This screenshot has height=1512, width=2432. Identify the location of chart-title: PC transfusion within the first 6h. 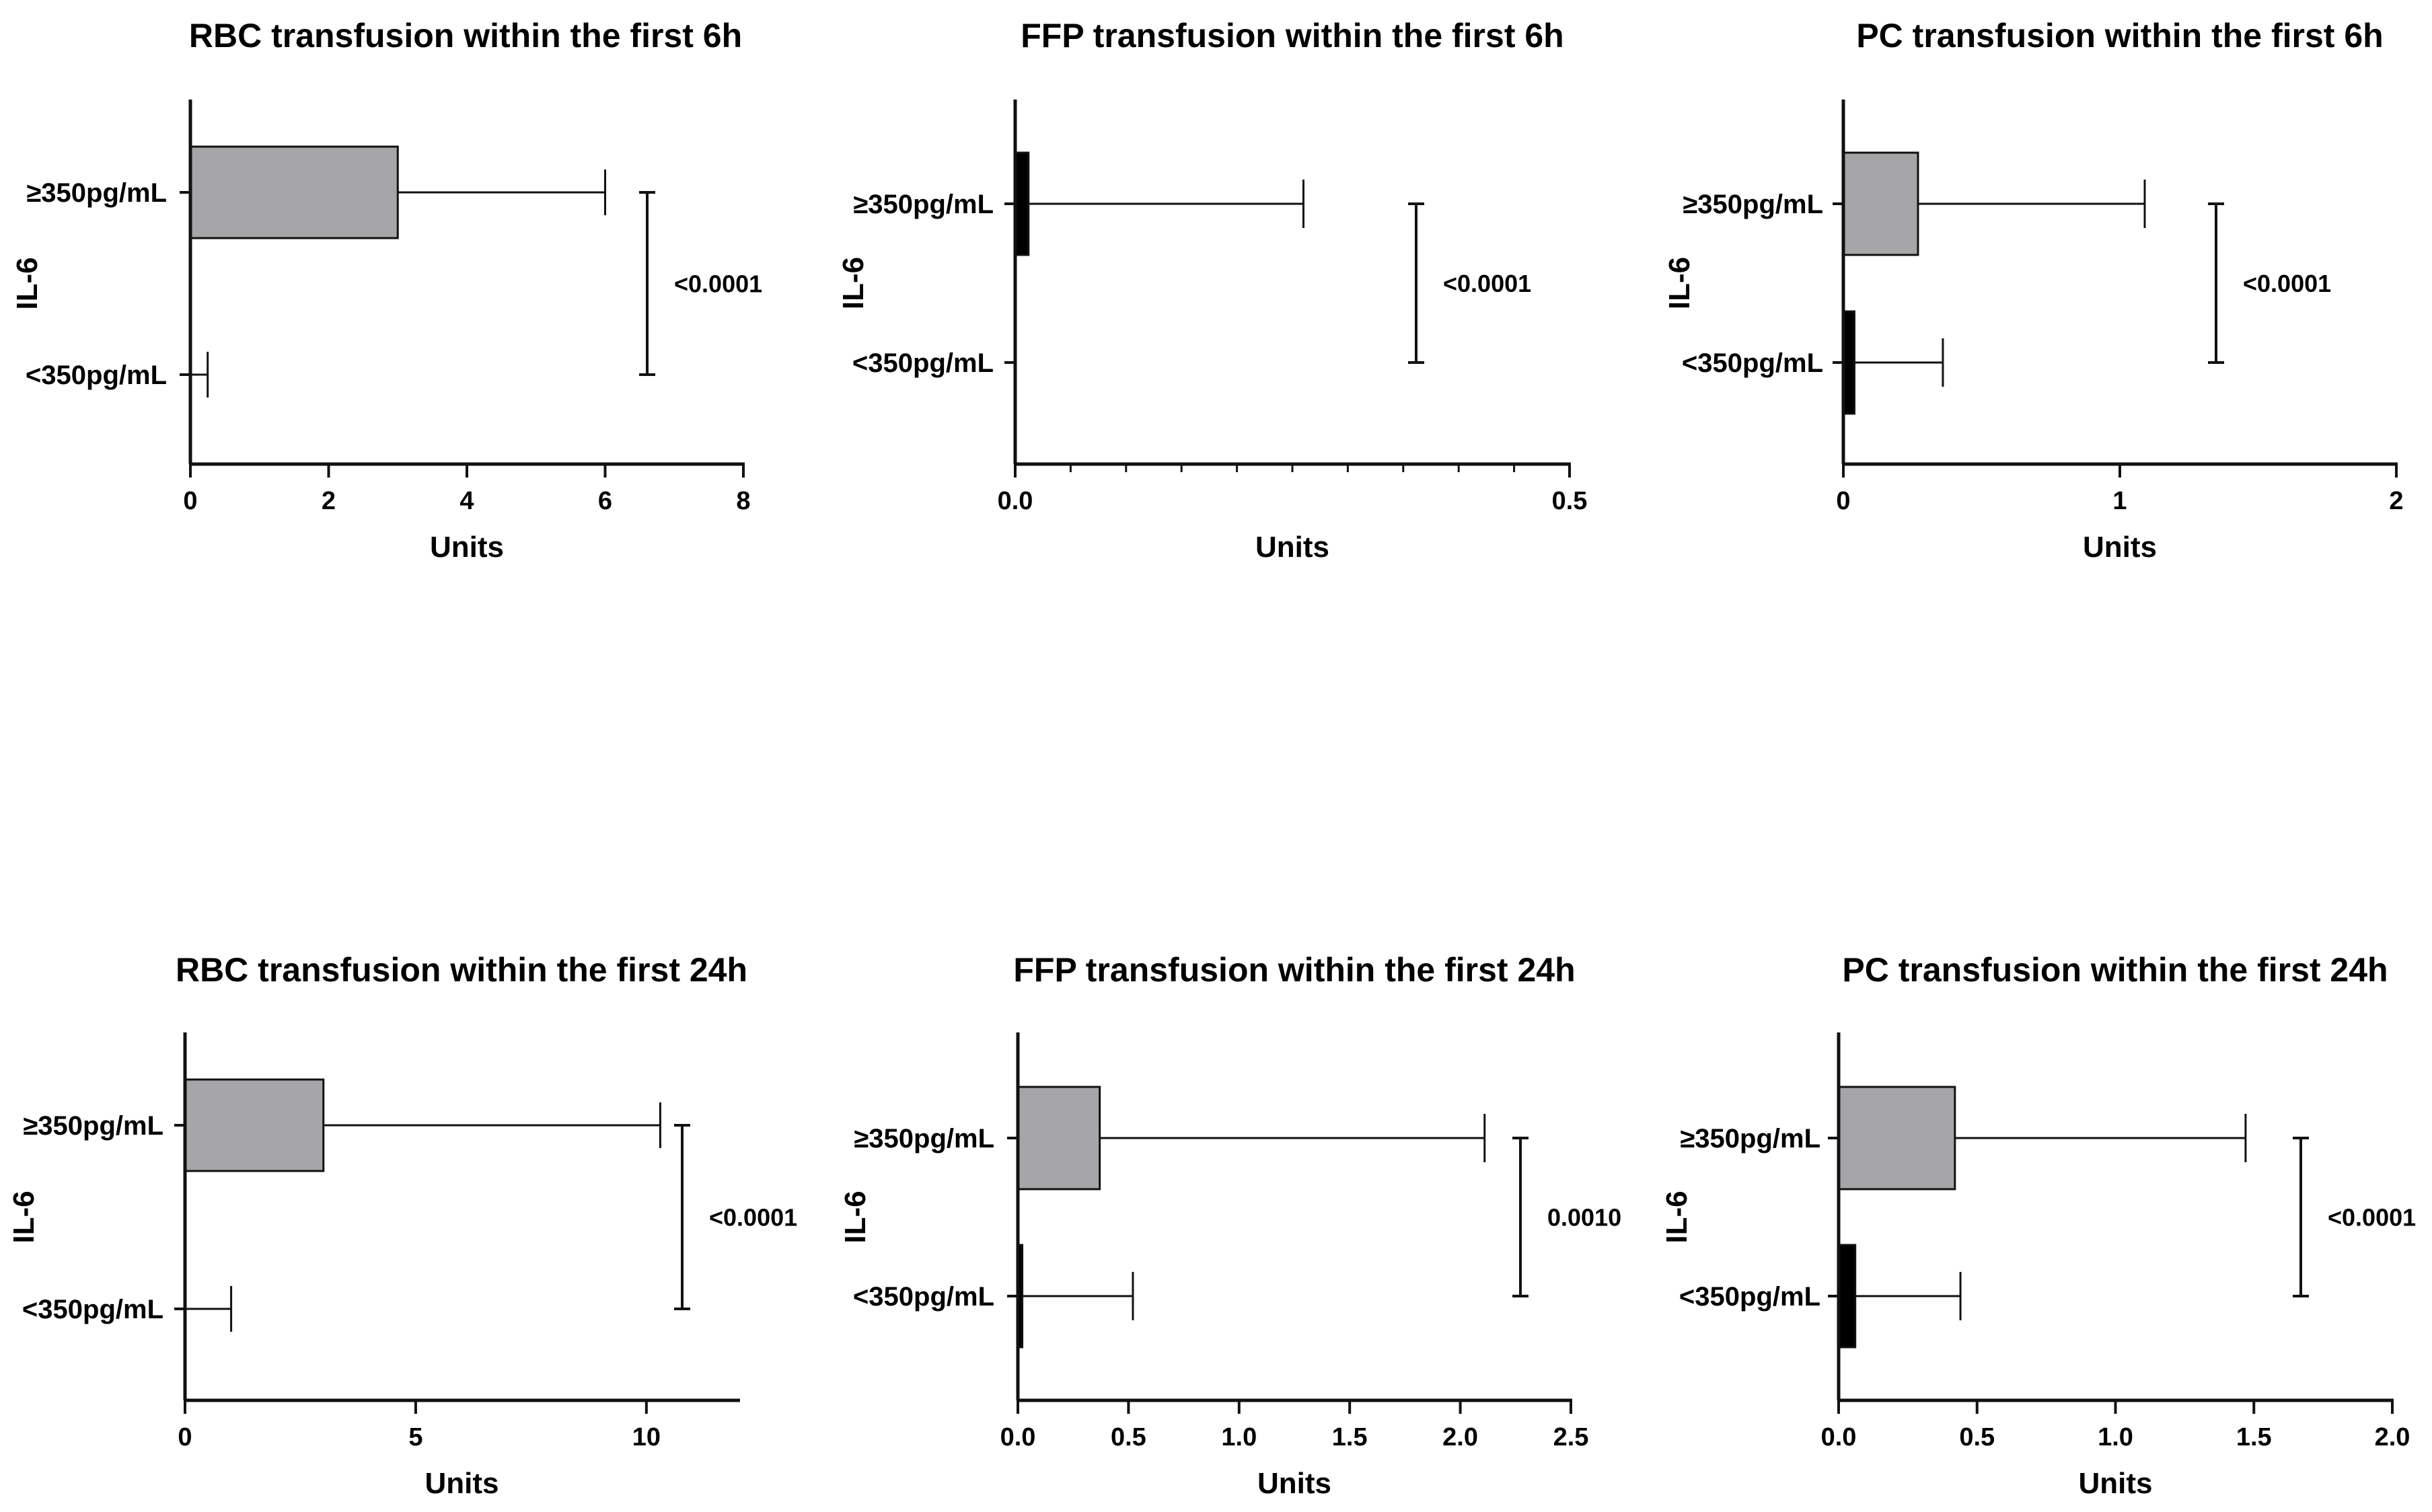
(2120, 35).